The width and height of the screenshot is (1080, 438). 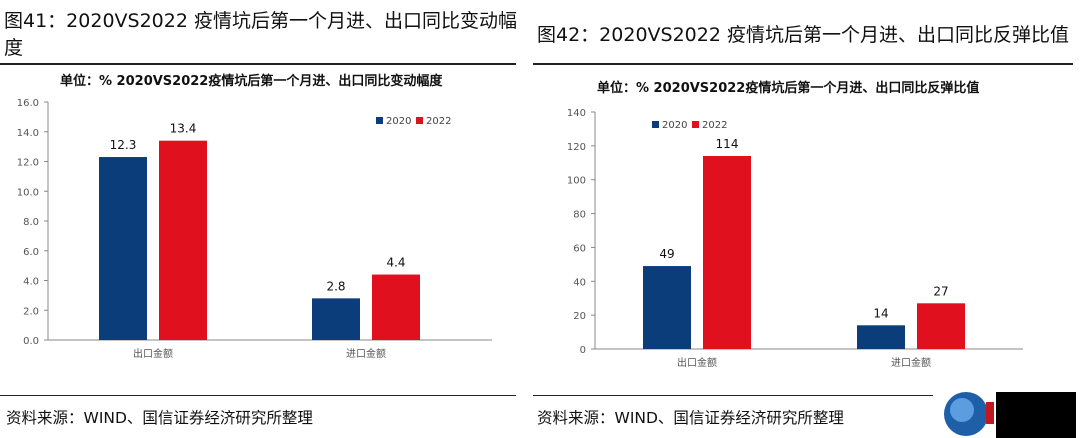 What do you see at coordinates (803, 35) in the screenshot?
I see `figure-42-title: 图42：2020VS2022 疫情坑后第一个月进、出口同比反弹比值` at bounding box center [803, 35].